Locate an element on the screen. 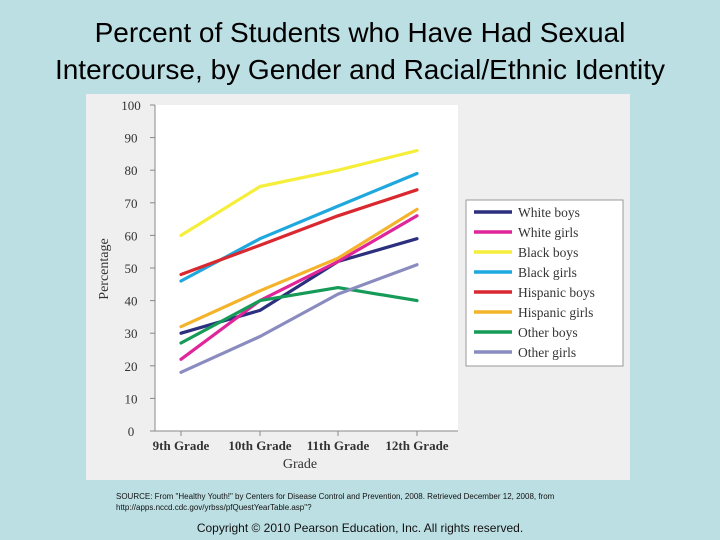 The image size is (720, 540). x-tick-label: 12th Grade is located at coordinates (416, 445).